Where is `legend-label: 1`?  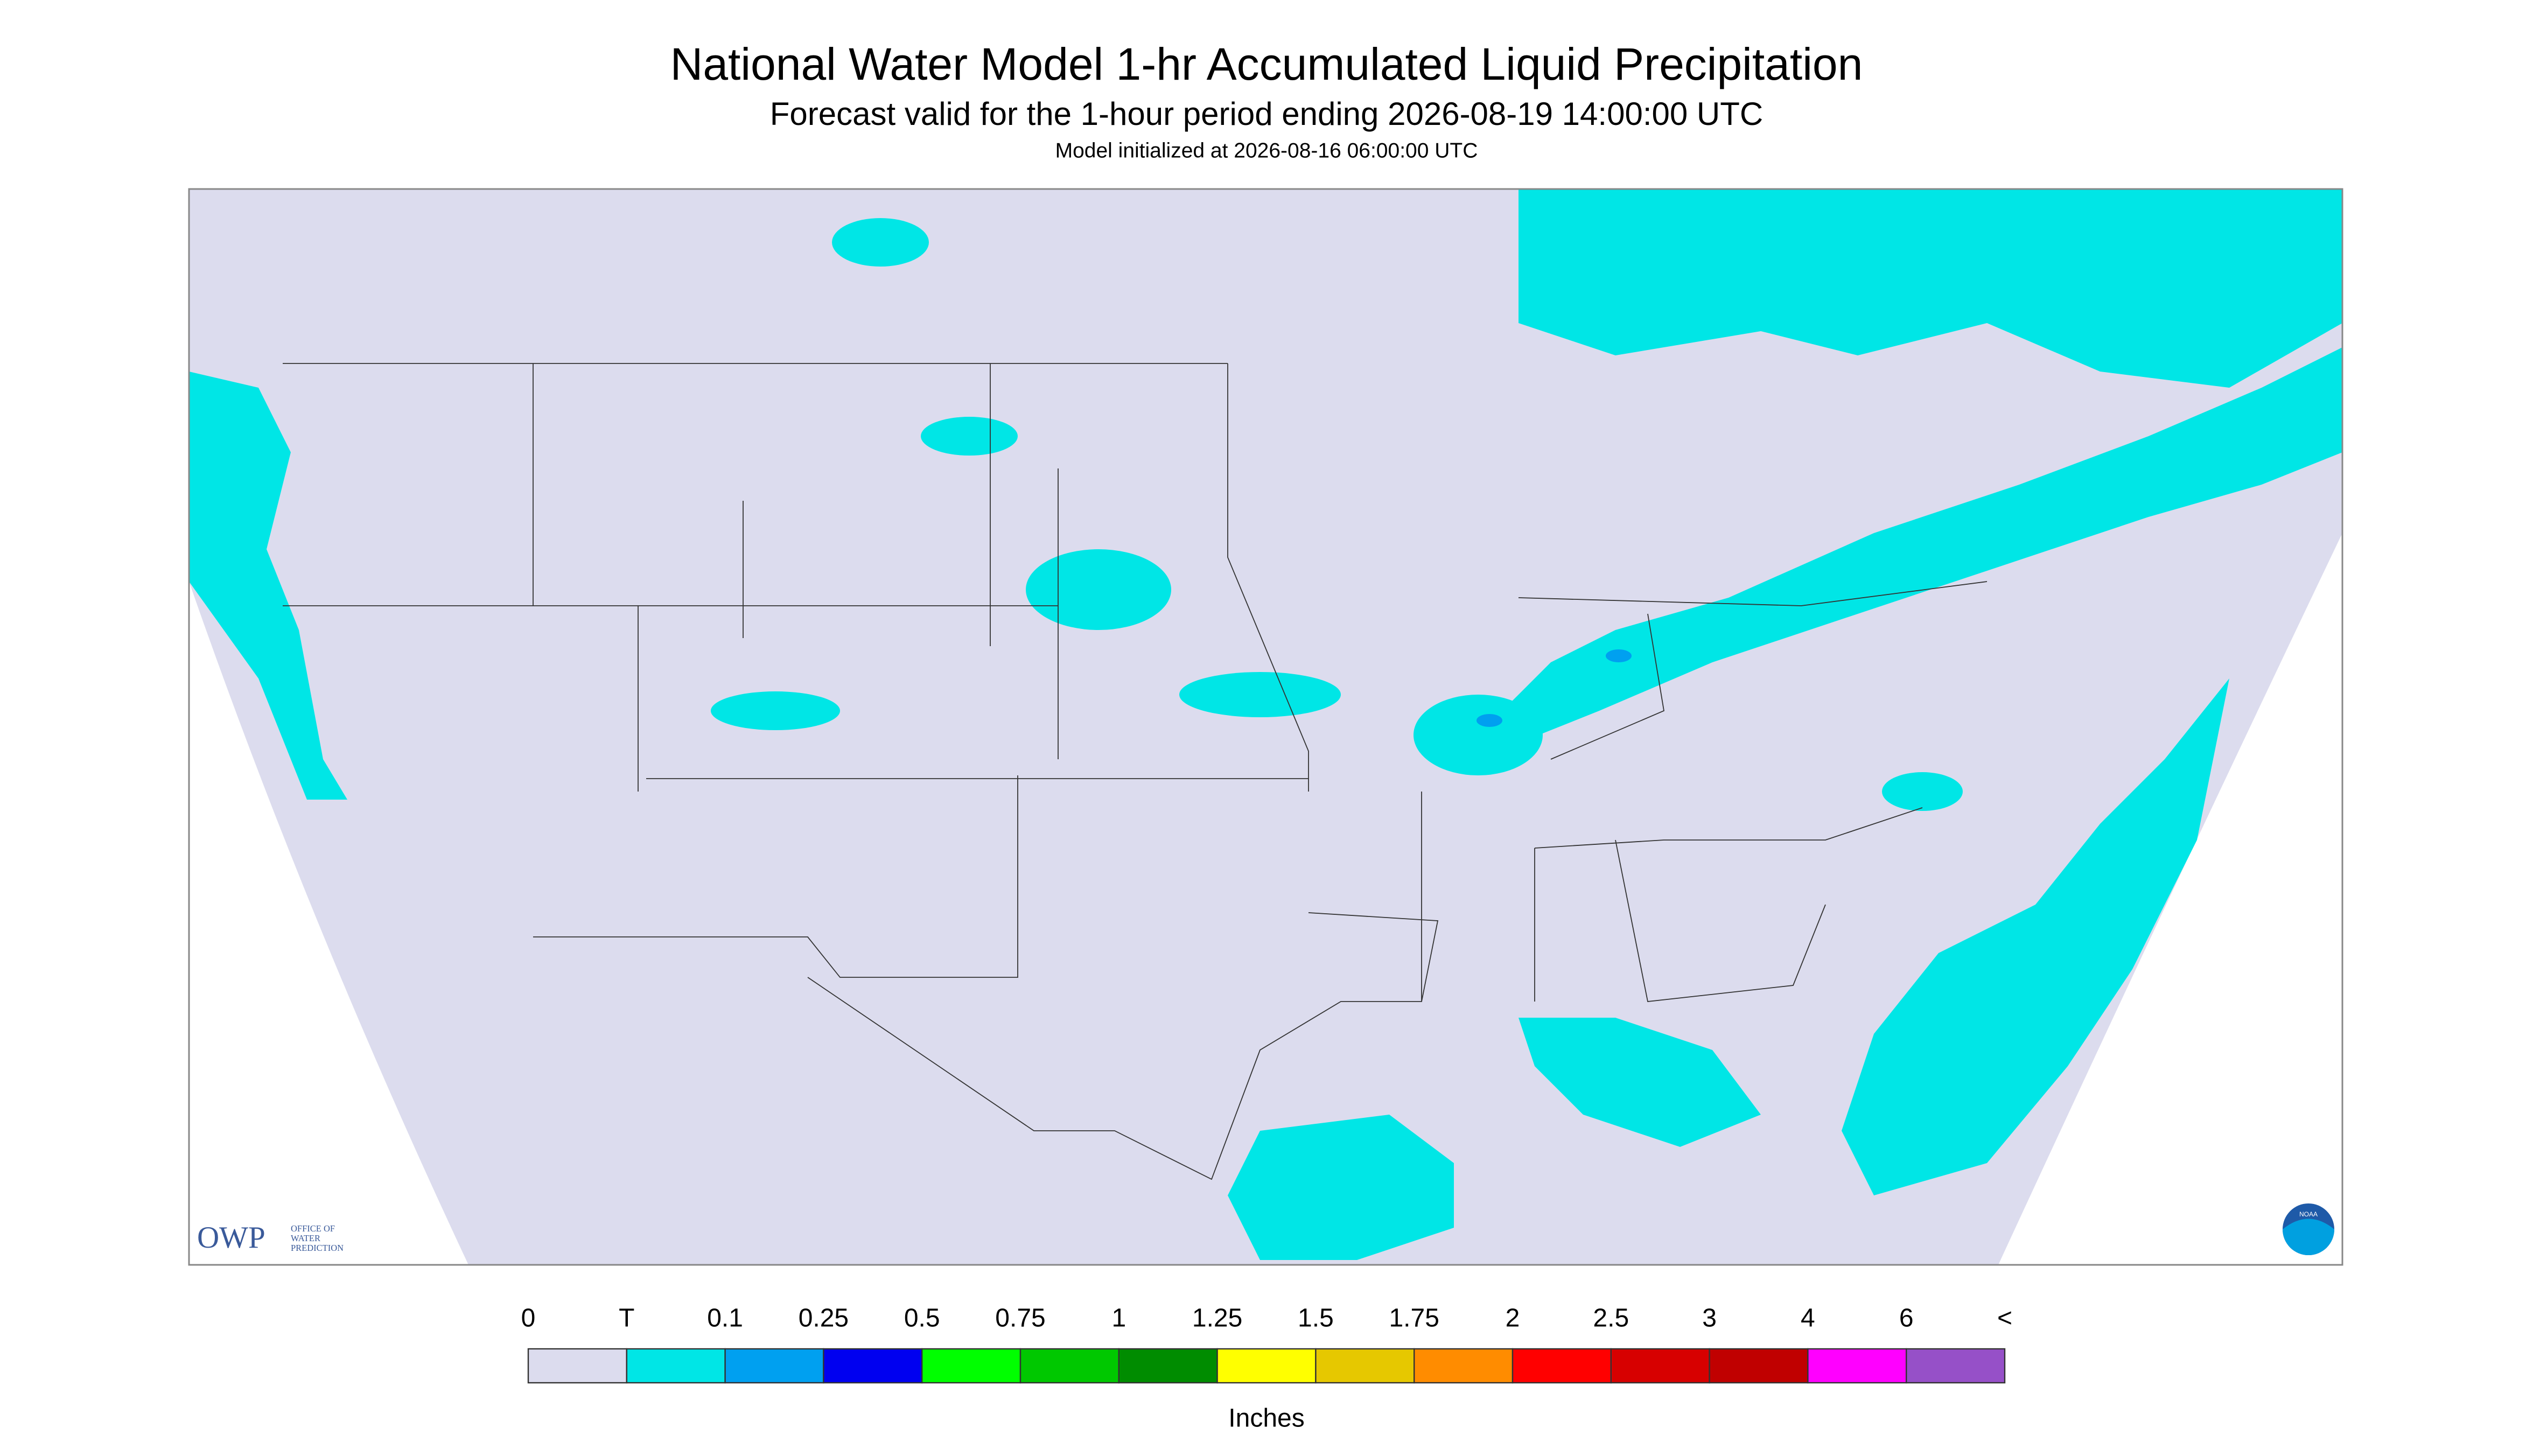 legend-label: 1 is located at coordinates (1119, 1318).